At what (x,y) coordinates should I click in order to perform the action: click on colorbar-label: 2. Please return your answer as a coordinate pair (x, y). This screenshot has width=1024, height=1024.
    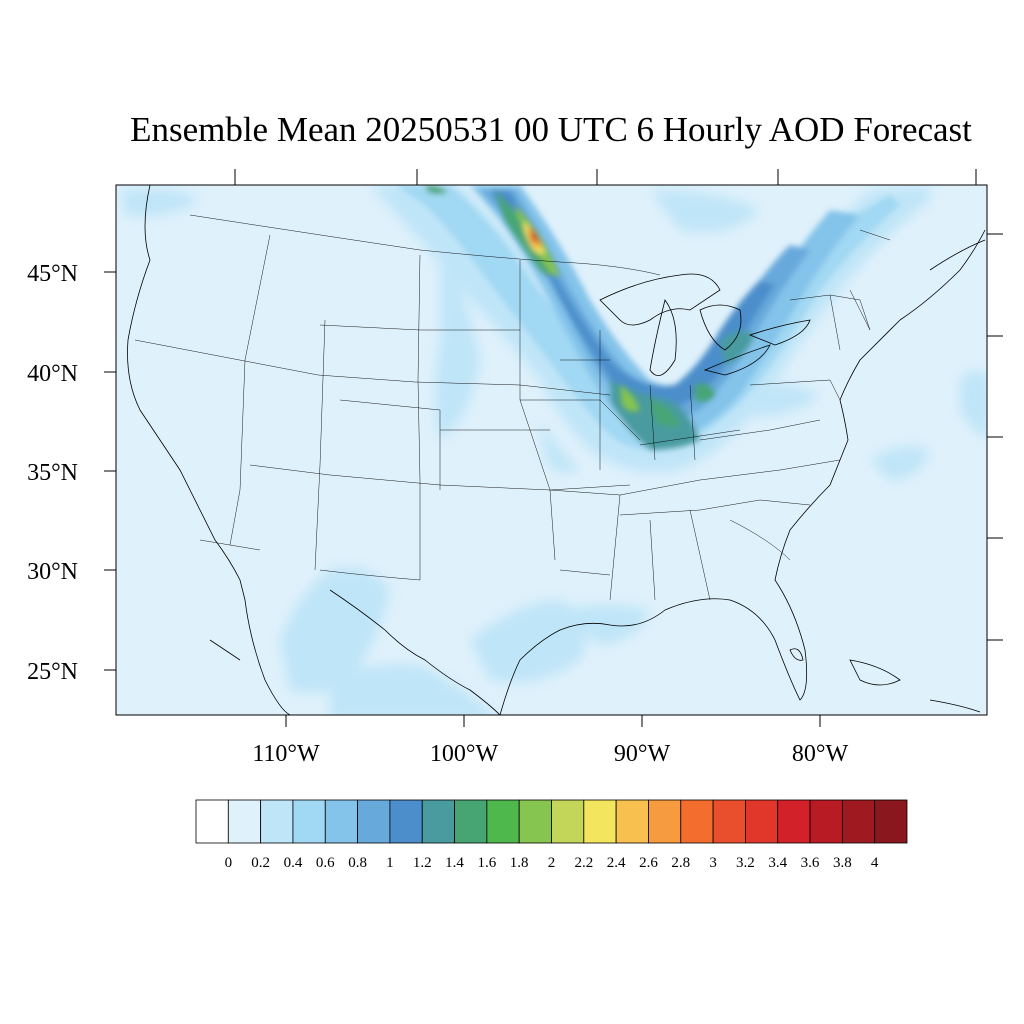
    Looking at the image, I should click on (552, 863).